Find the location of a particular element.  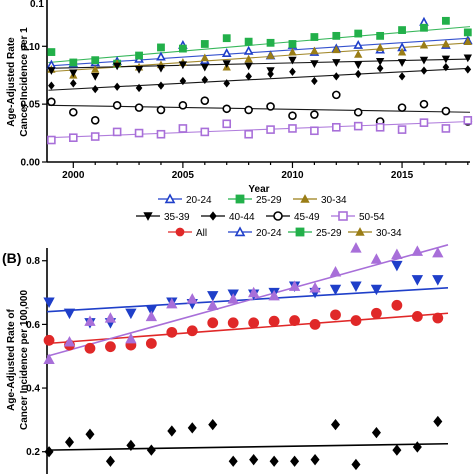

panel-a-y-tick-label: 0.00 is located at coordinates (31, 163).